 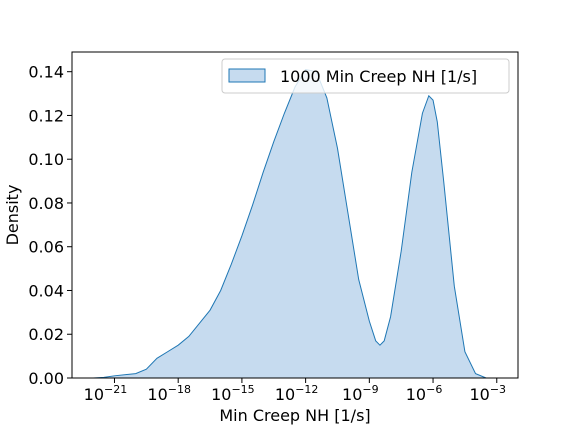 I want to click on legend-label: 1000 Min Creep NH [1/s], so click(x=378, y=76).